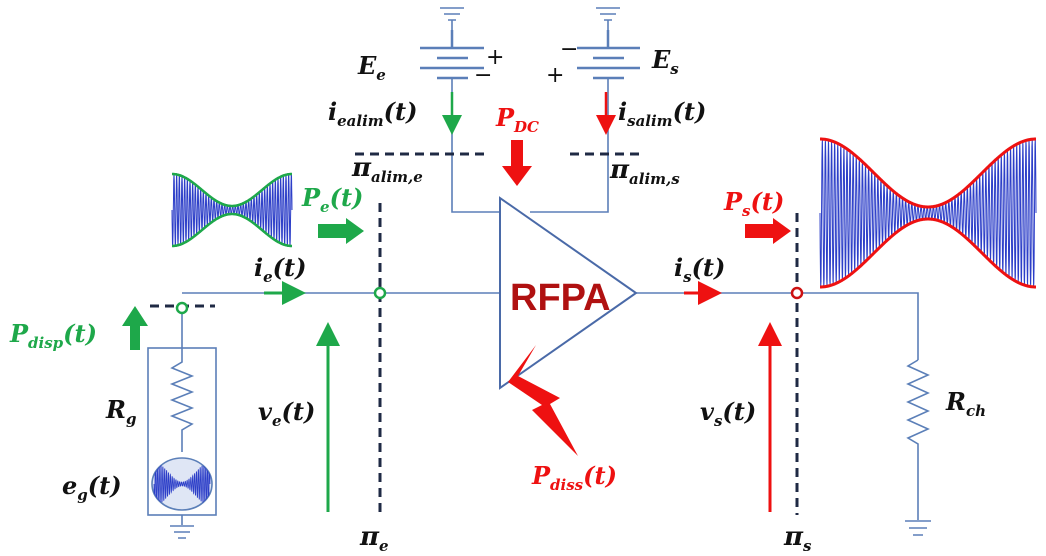 The width and height of the screenshot is (1046, 556). Describe the element at coordinates (232, 190) in the screenshot. I see `input-waveform-envelope-top` at that location.